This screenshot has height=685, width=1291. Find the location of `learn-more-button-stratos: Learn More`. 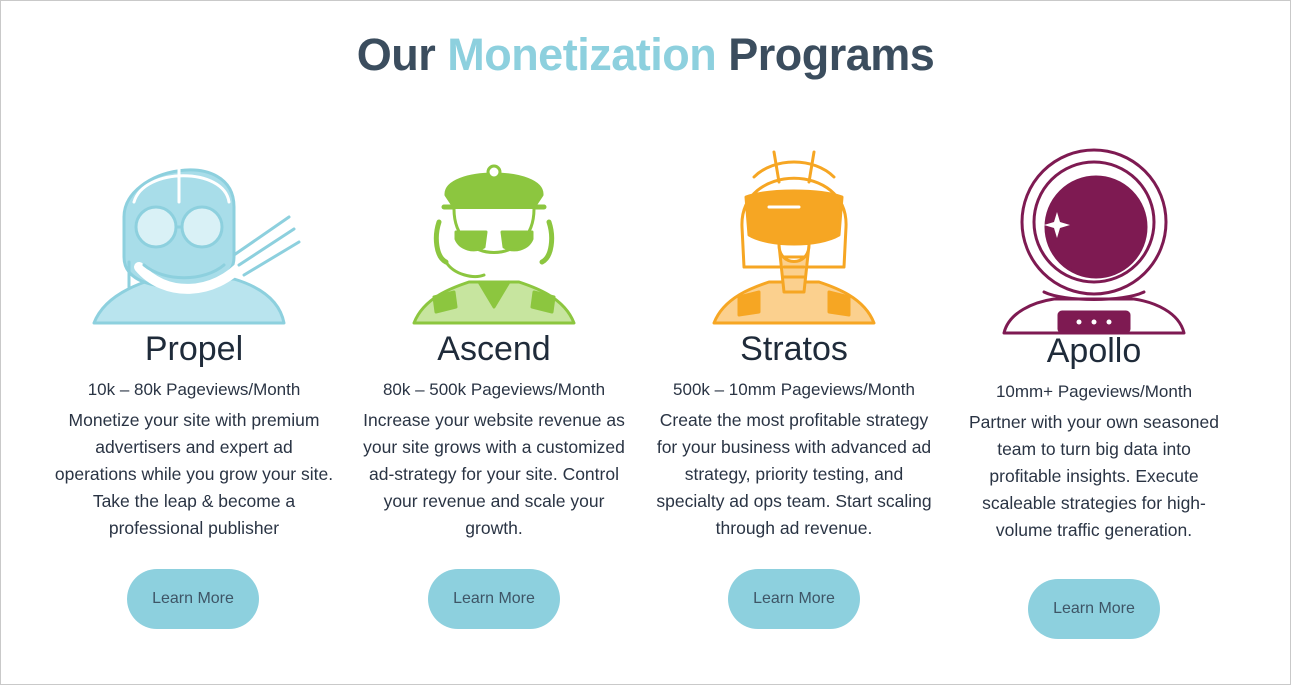

learn-more-button-stratos: Learn More is located at coordinates (794, 599).